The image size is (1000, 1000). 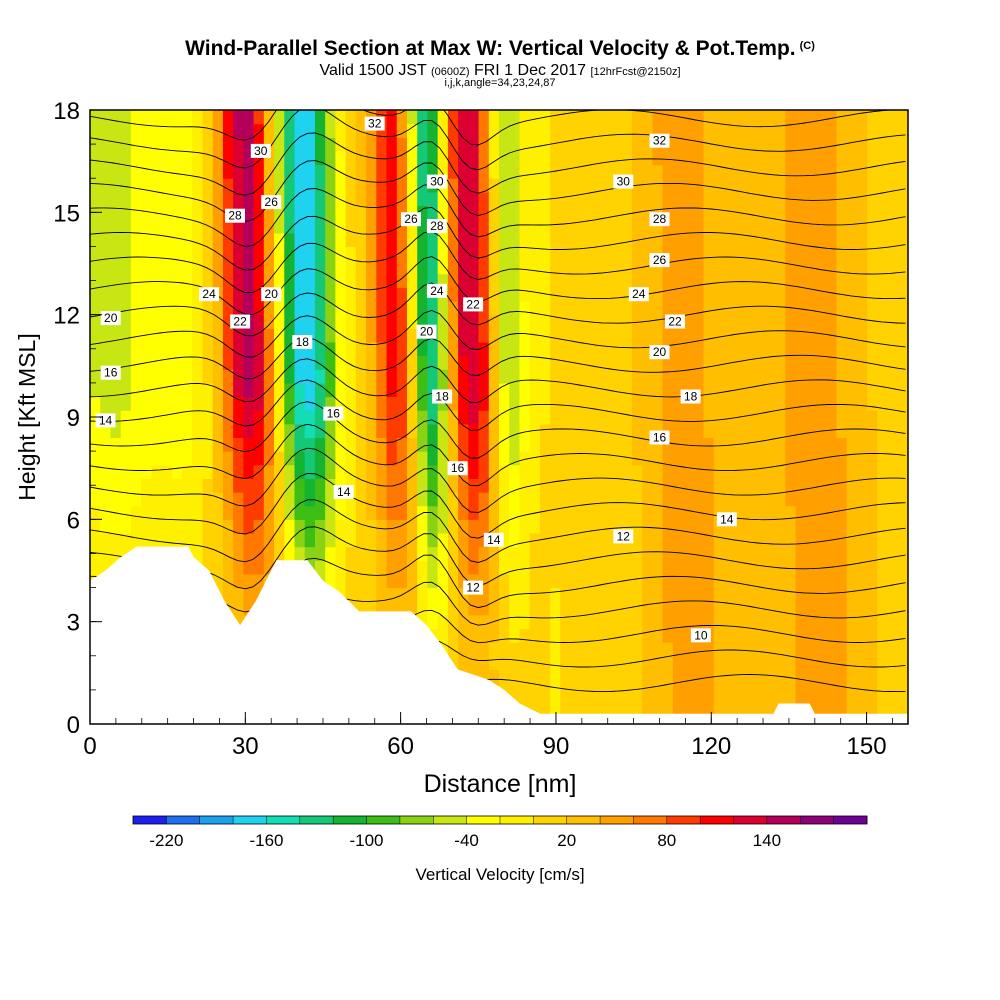 I want to click on svg-text: 22, so click(x=240, y=322).